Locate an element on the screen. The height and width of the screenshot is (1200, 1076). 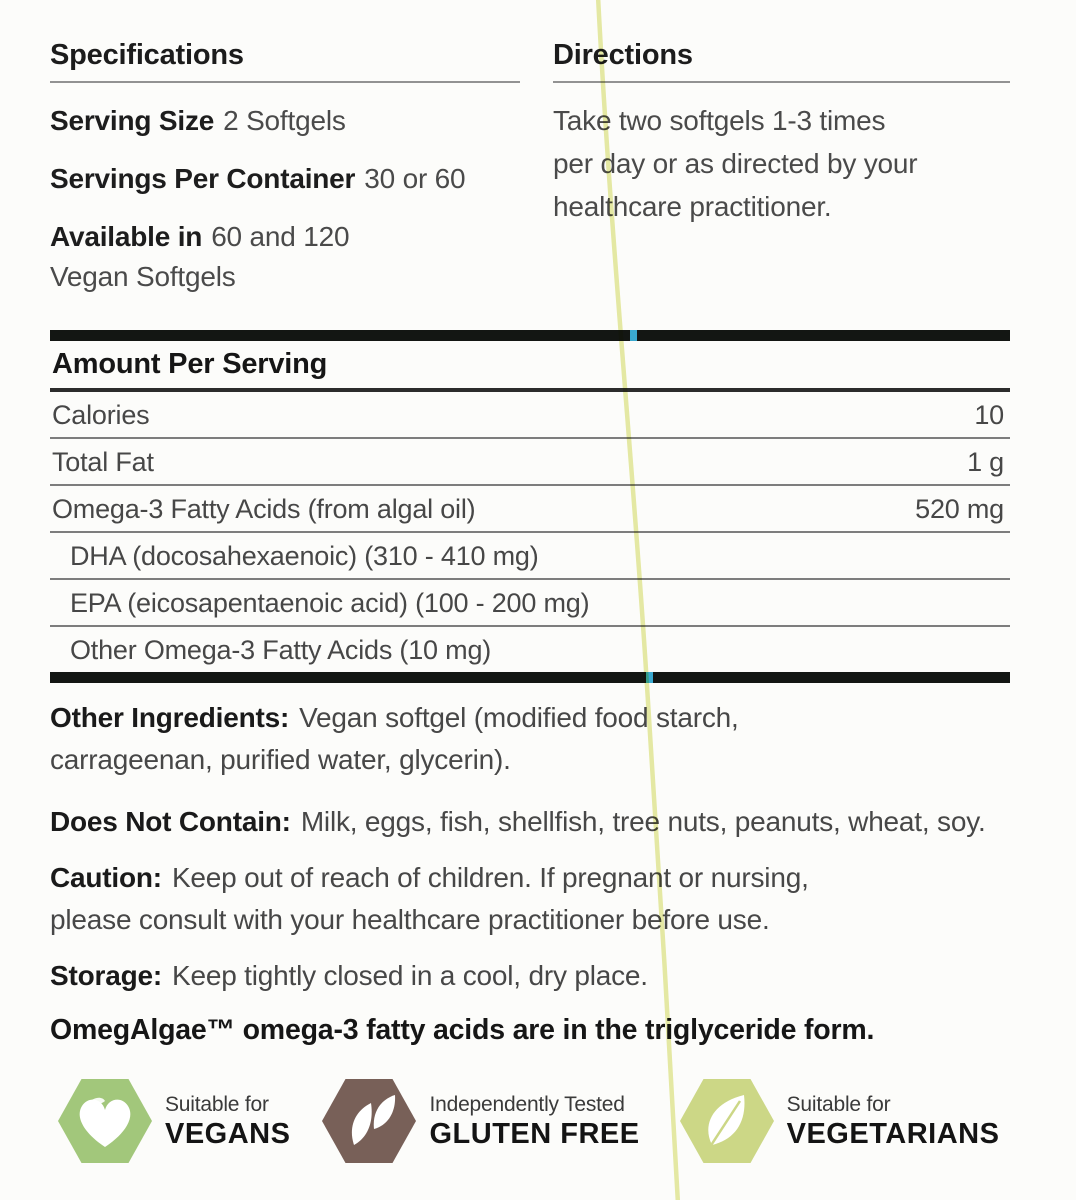
available-in-row: Available in 60 and 120 Vegan Softgels is located at coordinates (285, 257).